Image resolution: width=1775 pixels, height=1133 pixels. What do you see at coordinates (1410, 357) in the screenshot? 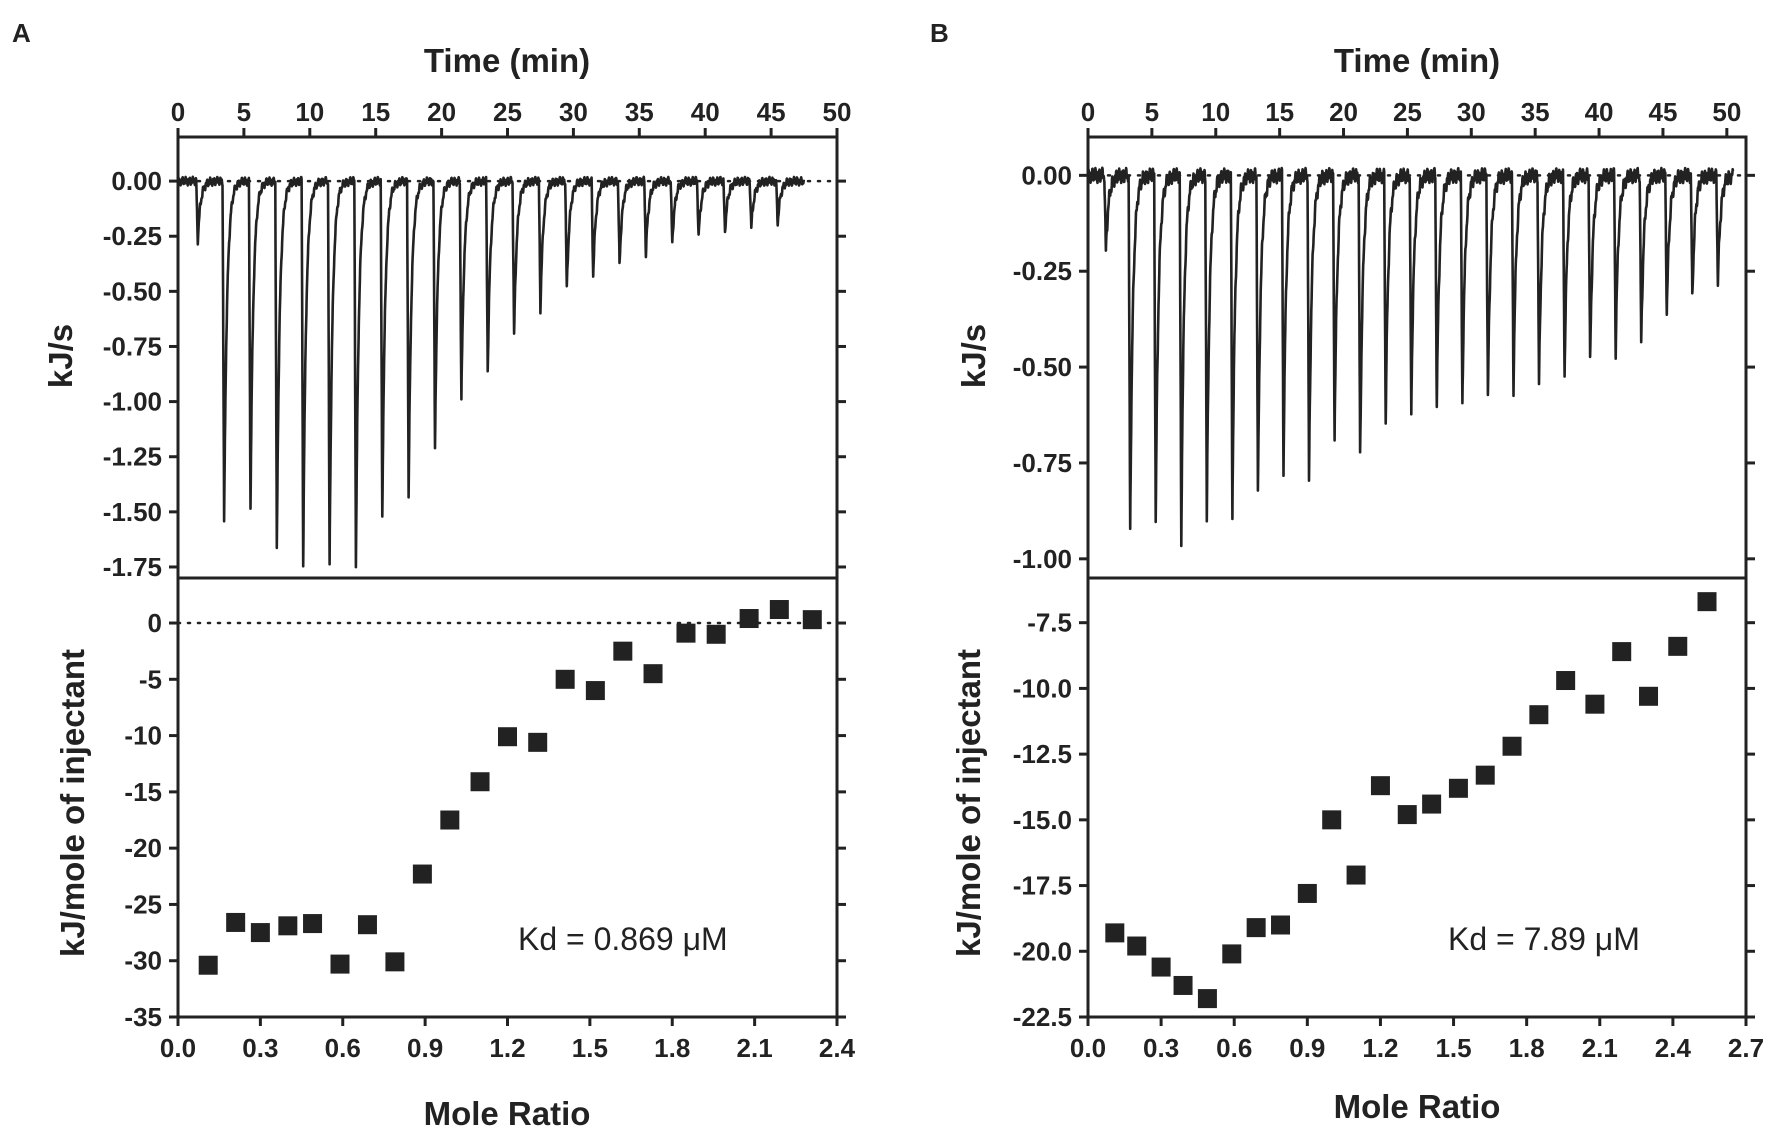
I see `panel-b-thermogram-power-trace` at bounding box center [1410, 357].